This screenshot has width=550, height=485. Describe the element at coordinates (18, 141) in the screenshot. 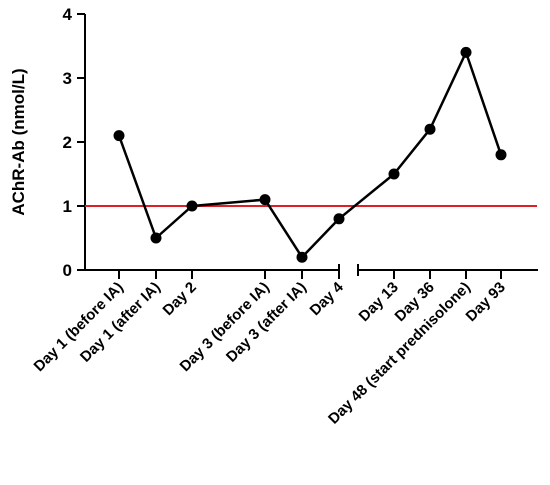

I see `y-axis-title: AChR-Ab (nmol/L)` at that location.